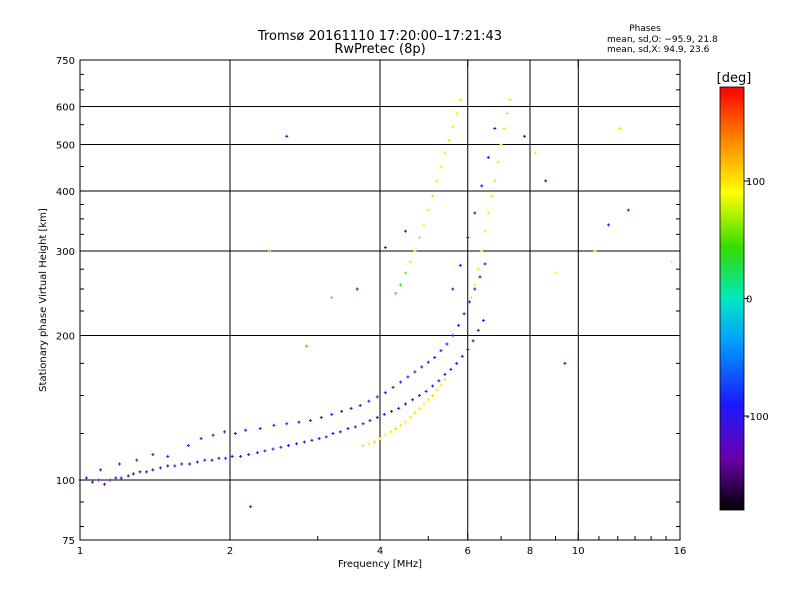  I want to click on x-tick-label: 8, so click(530, 551).